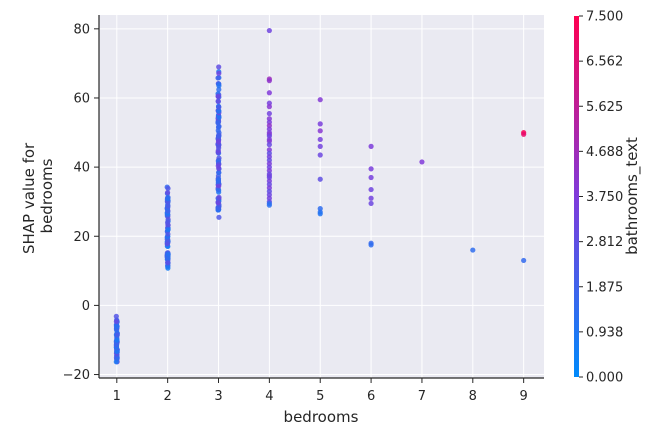 This screenshot has height=436, width=645. I want to click on y-ticks: −20 0 20 40 60 80, so click(81, 202).